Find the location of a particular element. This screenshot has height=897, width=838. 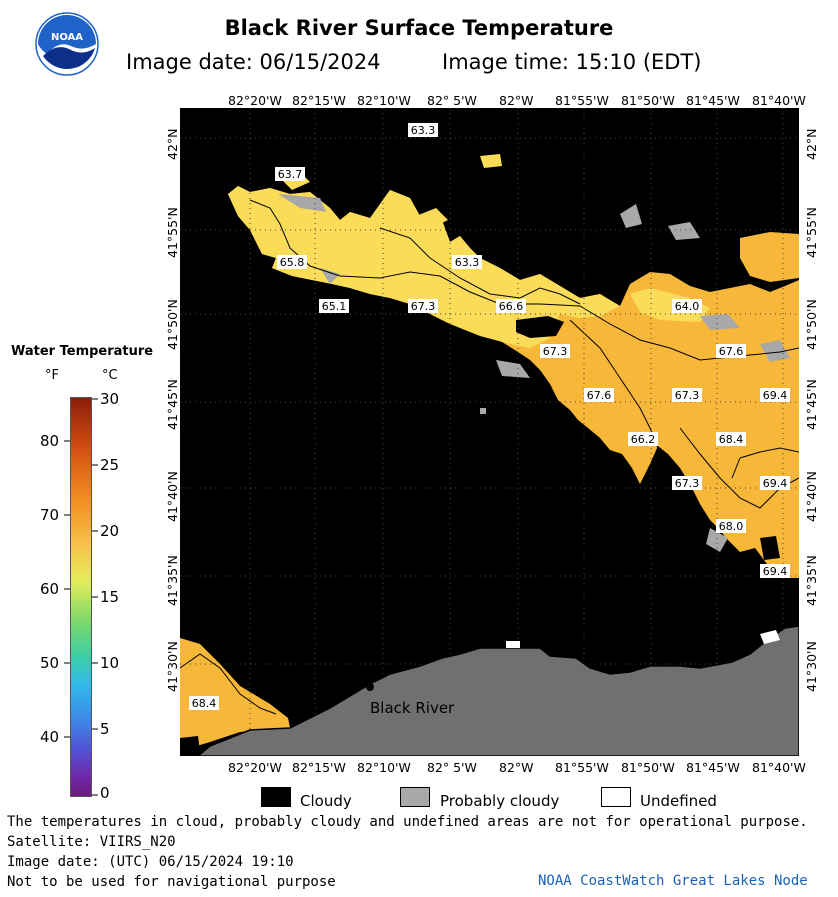

unit-celsius: °C is located at coordinates (110, 375).